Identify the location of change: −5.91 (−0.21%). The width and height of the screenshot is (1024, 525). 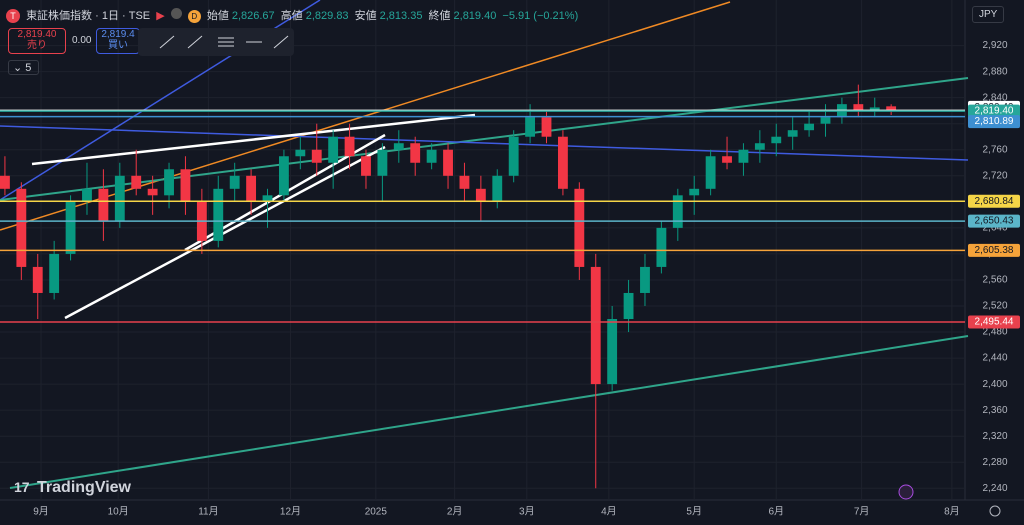
(540, 16).